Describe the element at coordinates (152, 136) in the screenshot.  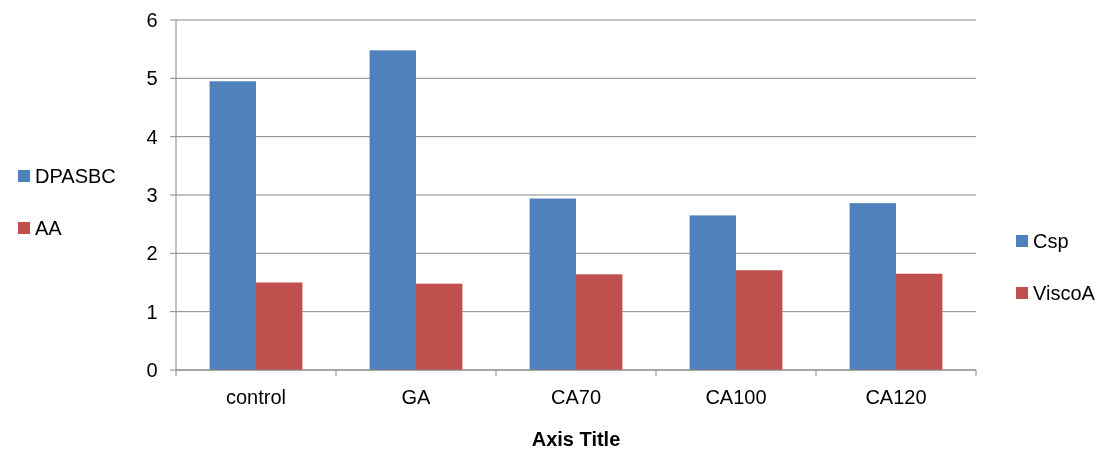
I see `y-tick-label: 4` at that location.